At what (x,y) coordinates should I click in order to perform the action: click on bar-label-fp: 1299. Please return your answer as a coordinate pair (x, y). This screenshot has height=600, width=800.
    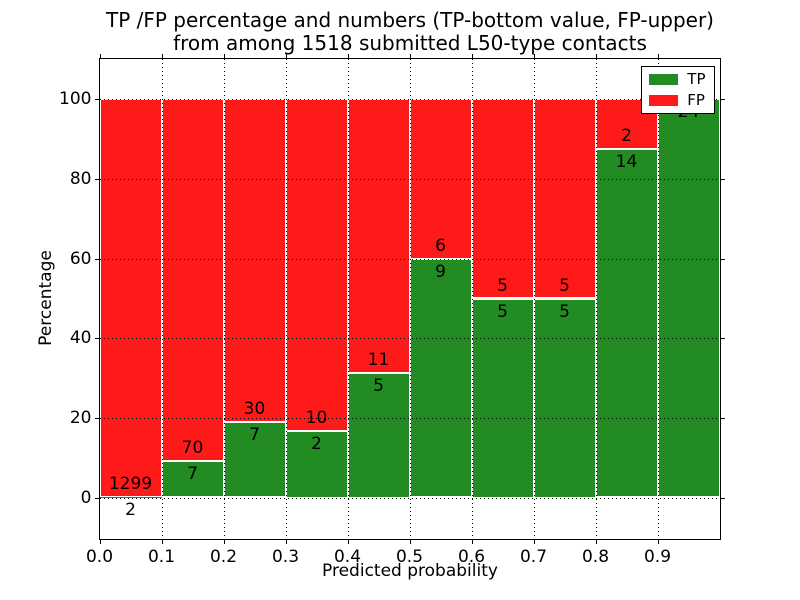
    Looking at the image, I should click on (130, 483).